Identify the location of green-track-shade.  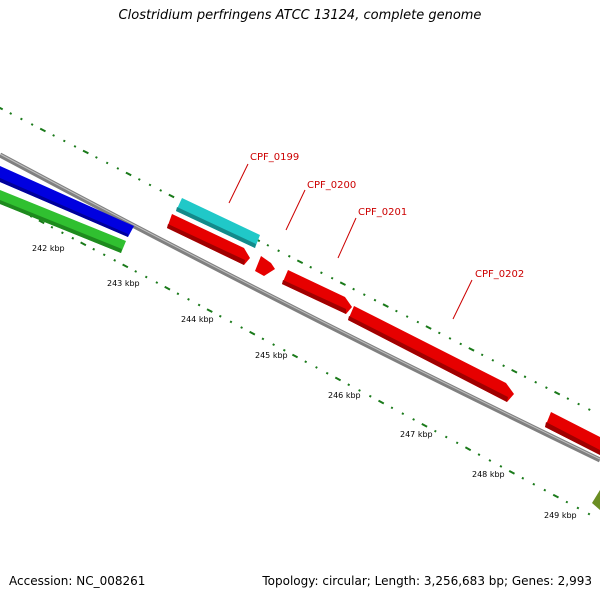
(61, 226).